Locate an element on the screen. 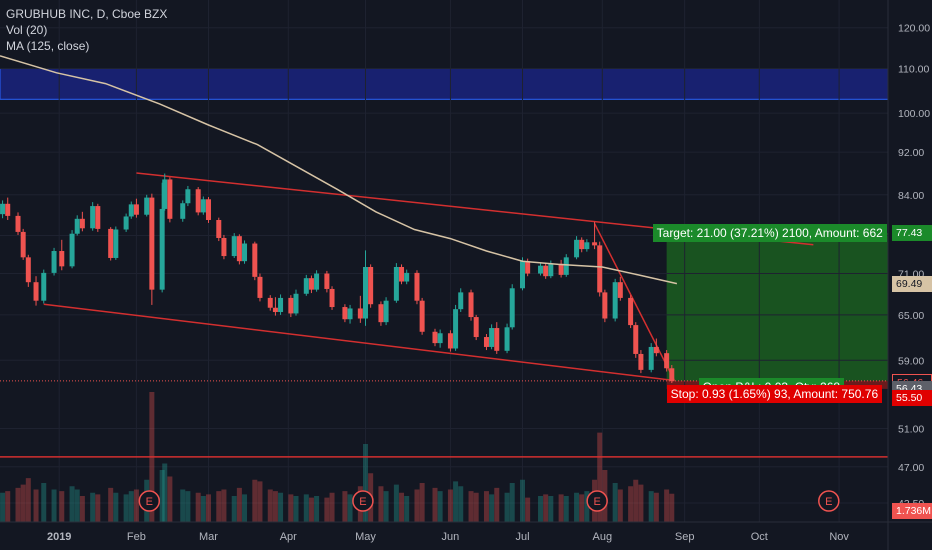  target-zone is located at coordinates (777, 306).